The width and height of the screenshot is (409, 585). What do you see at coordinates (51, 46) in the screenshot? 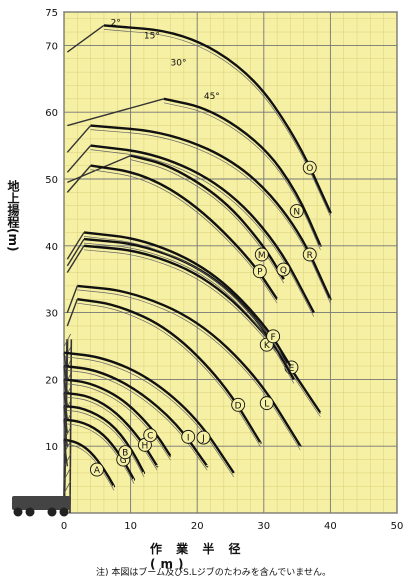
I see `y-tick-label: 70` at bounding box center [51, 46].